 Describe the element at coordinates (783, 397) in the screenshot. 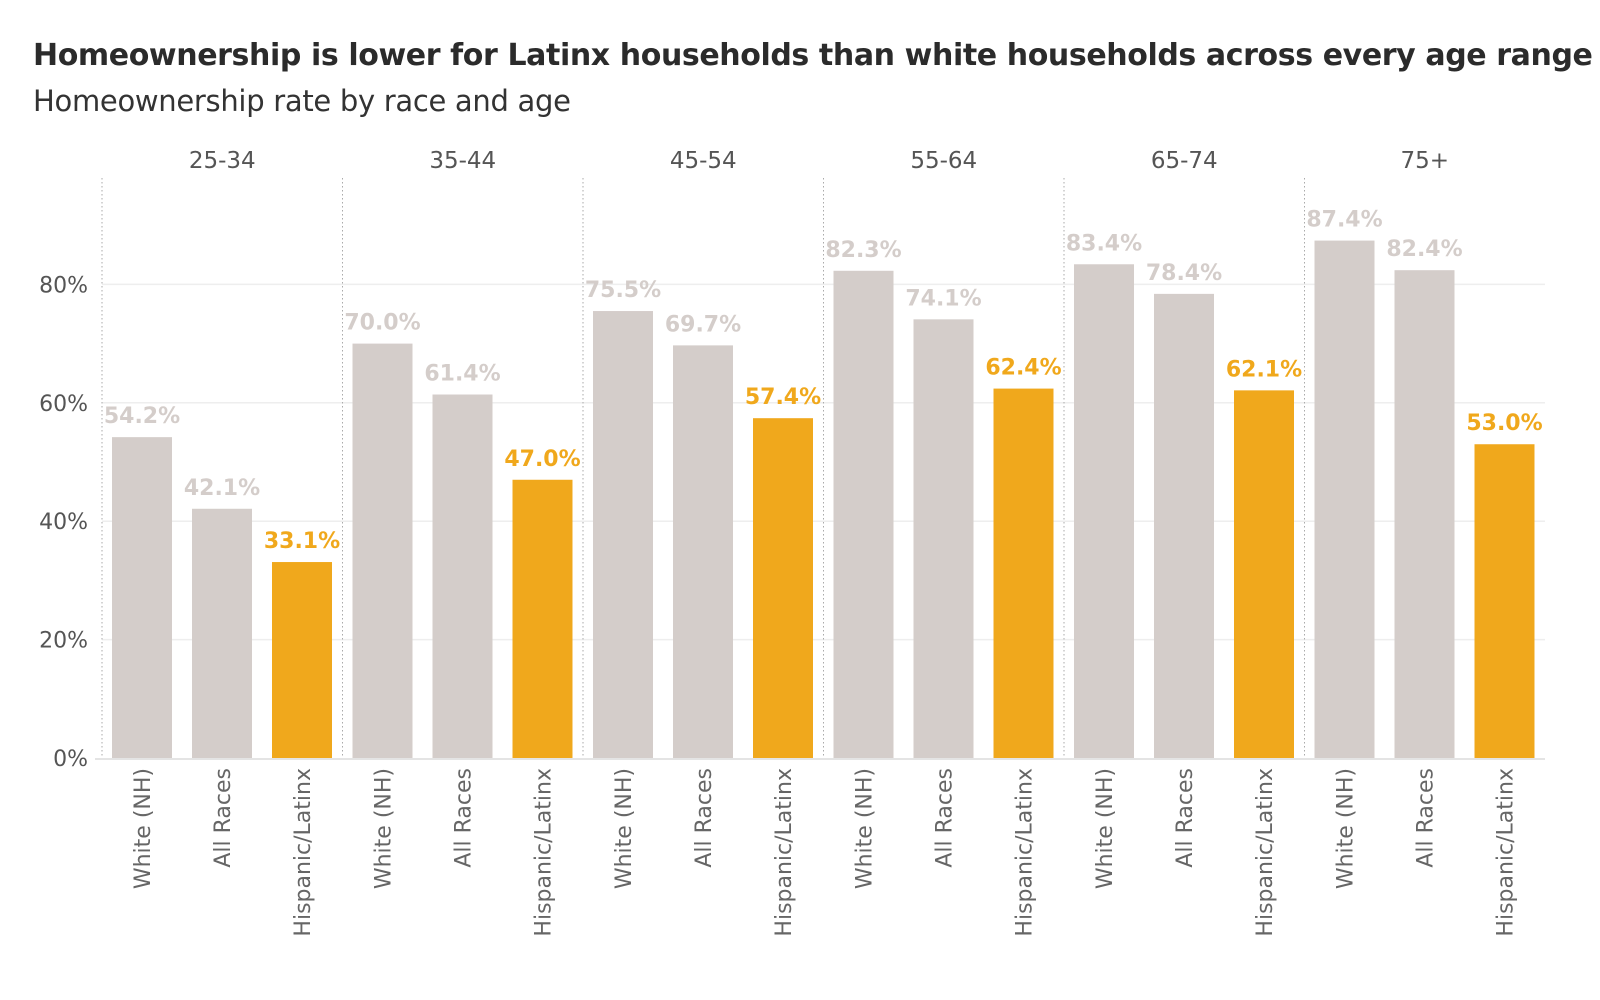

I see `data-label: 57.4%` at that location.